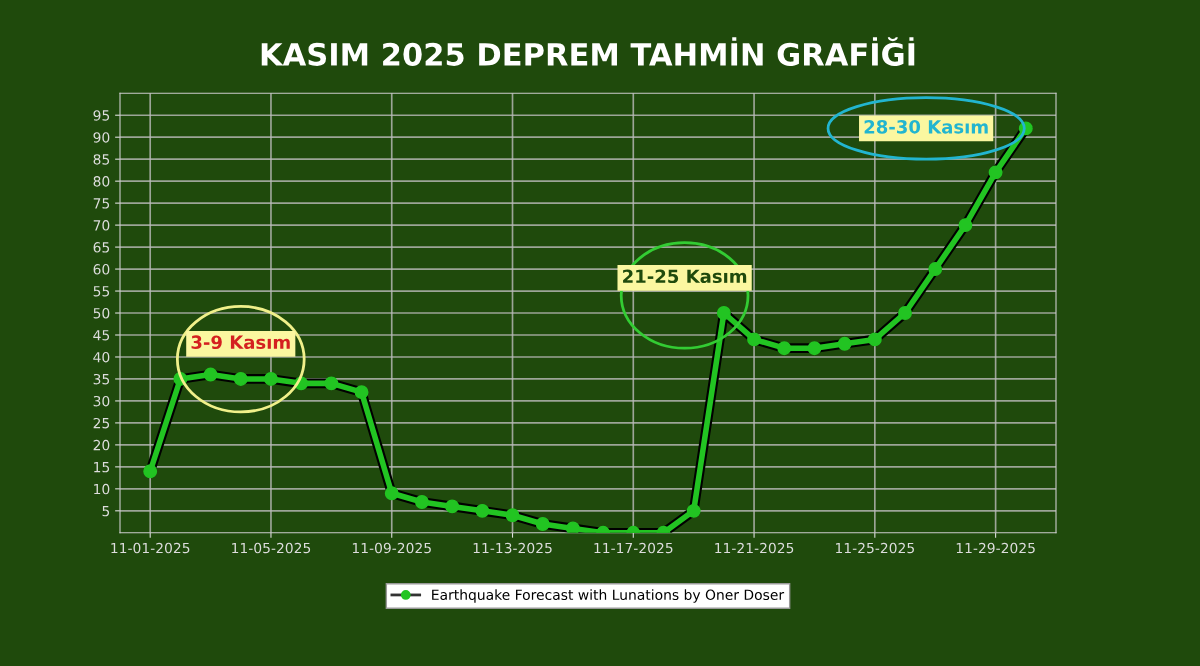  What do you see at coordinates (101, 291) in the screenshot?
I see `y-tick-label: 55` at bounding box center [101, 291].